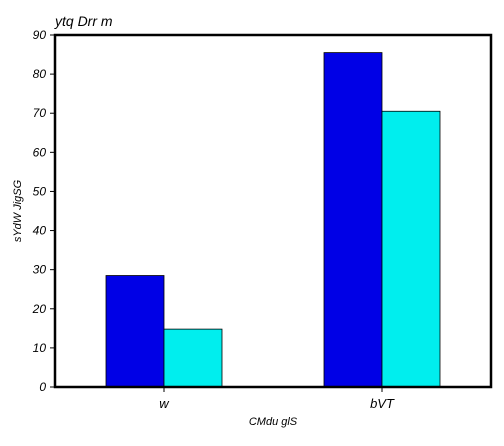 The width and height of the screenshot is (504, 446). Describe the element at coordinates (382, 403) in the screenshot. I see `x-tick-label: bVT` at that location.